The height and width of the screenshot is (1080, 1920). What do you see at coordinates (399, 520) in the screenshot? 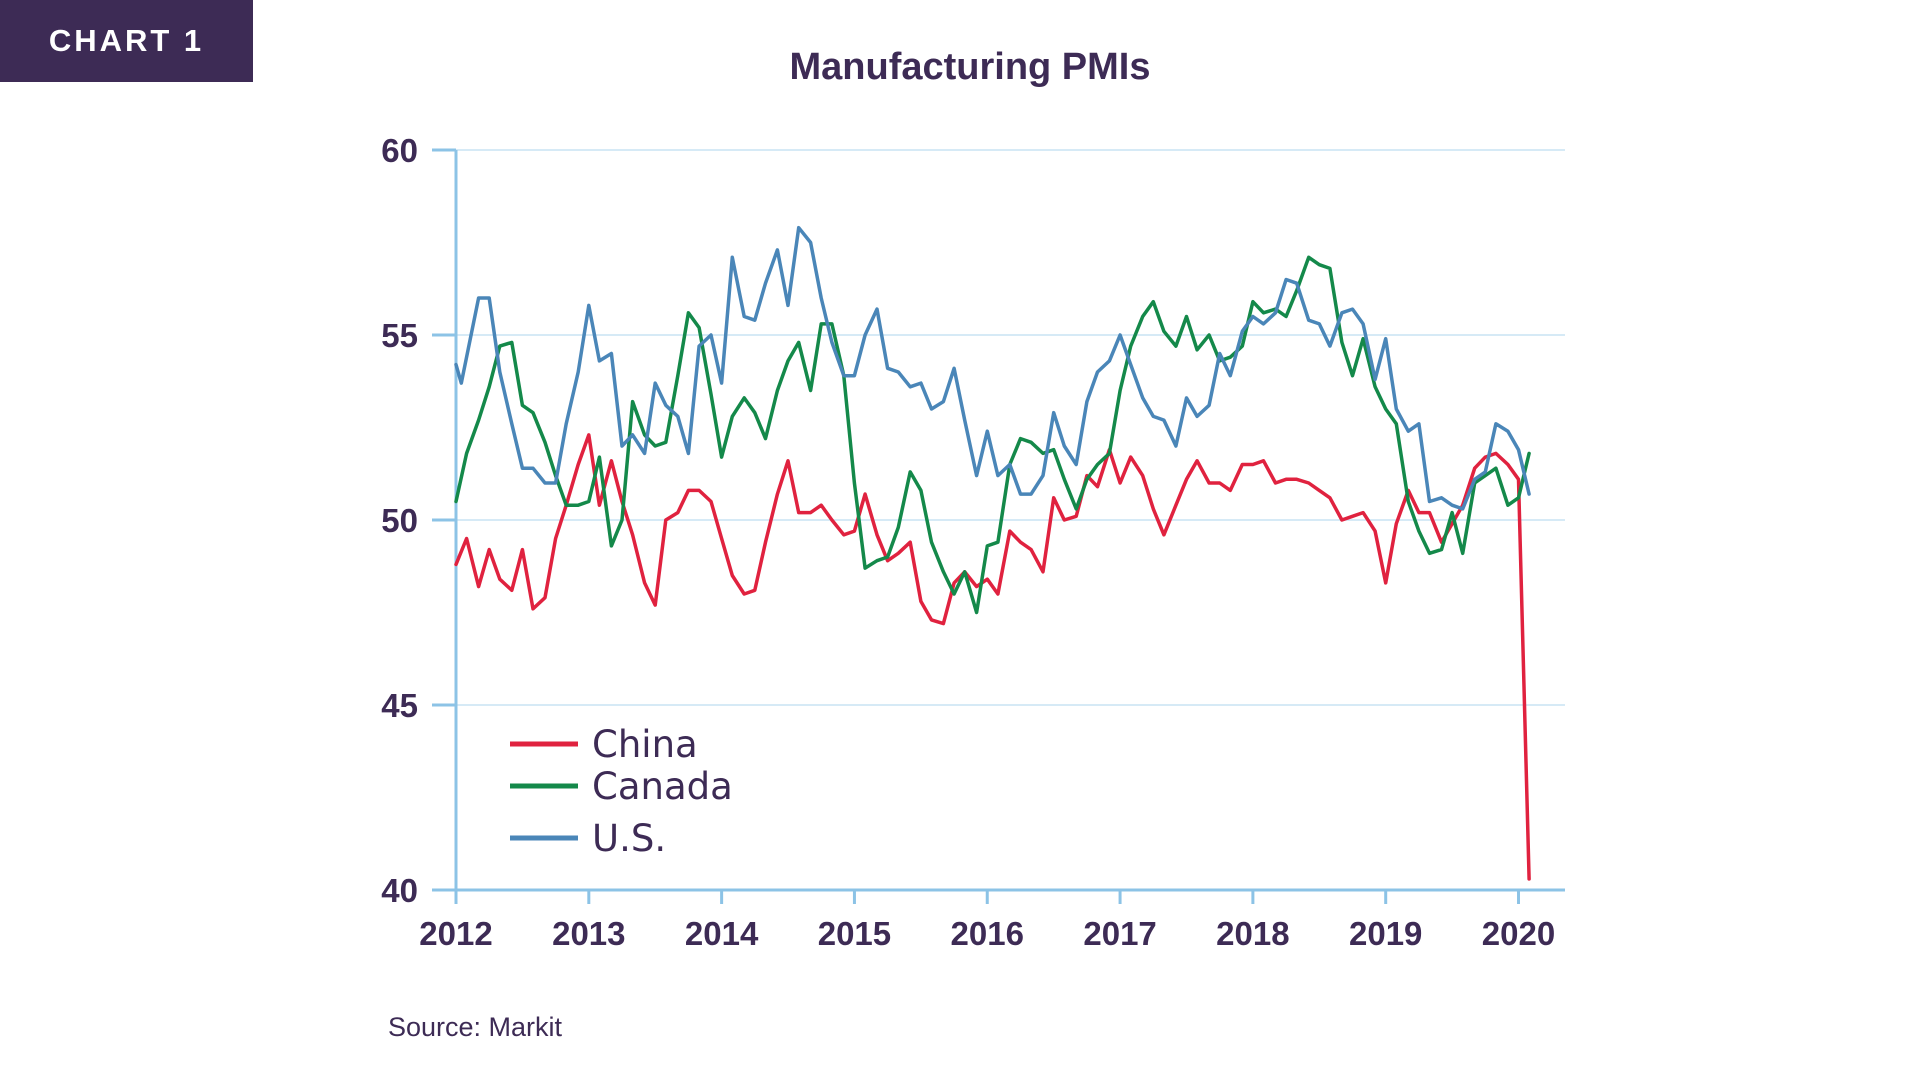
I see `y-tick-label: 50` at bounding box center [399, 520].